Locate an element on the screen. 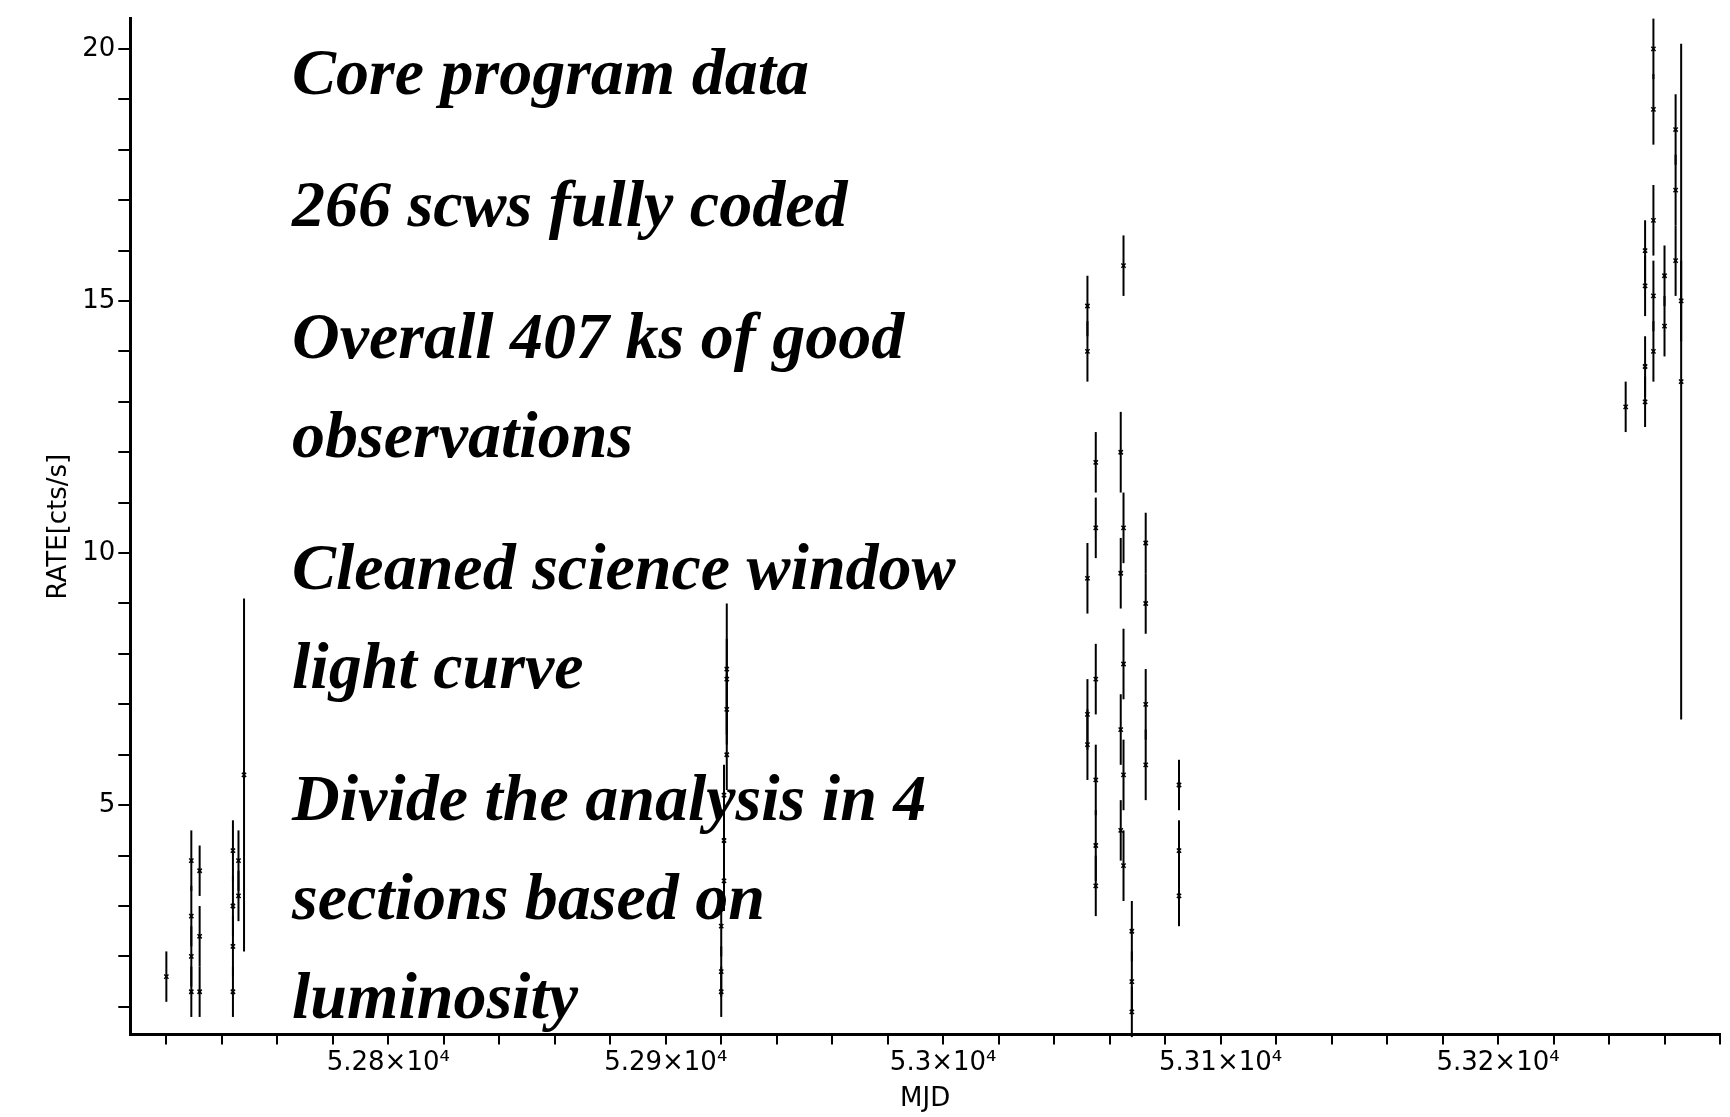 Image resolution: width=1730 pixels, height=1117 pixels. x-tick-label: 5.3×10⁴ is located at coordinates (943, 1060).